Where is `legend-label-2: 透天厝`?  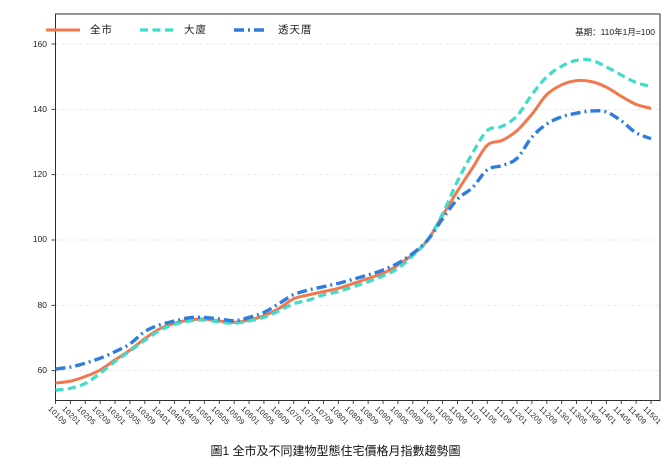
legend-label-2: 透天厝 is located at coordinates (295, 30).